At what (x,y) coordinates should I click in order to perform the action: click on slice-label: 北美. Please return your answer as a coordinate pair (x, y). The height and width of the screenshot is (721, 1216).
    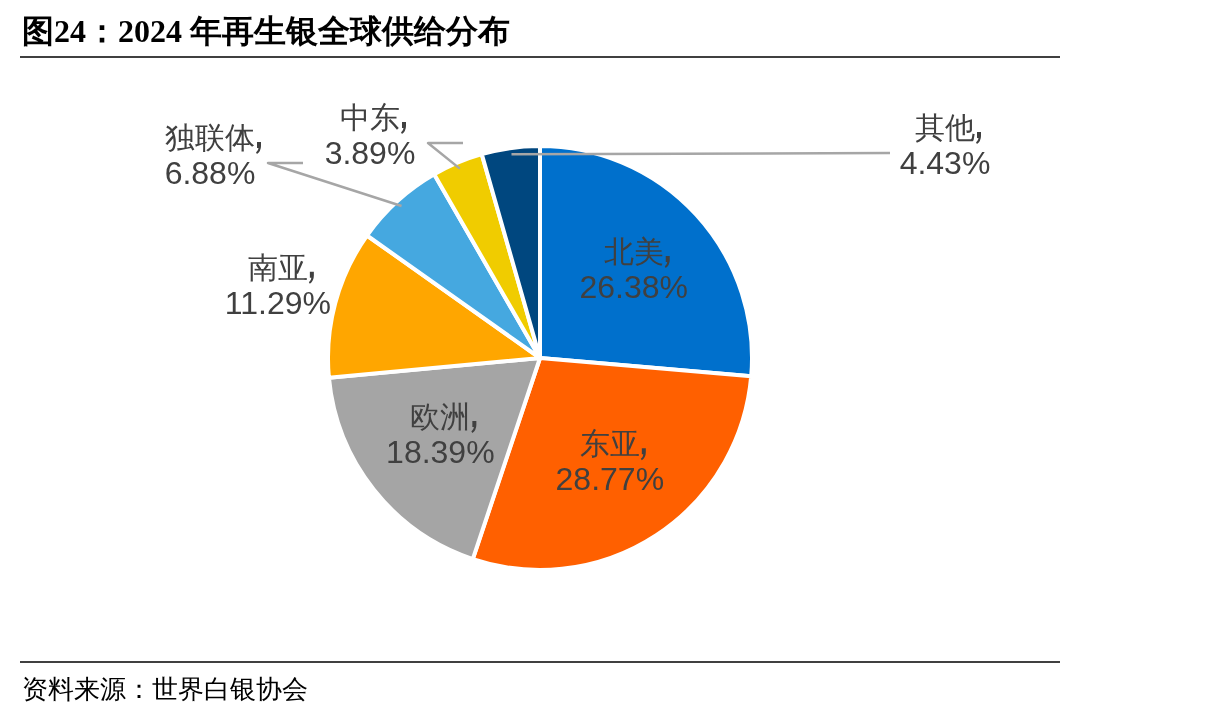
    Looking at the image, I should click on (633, 252).